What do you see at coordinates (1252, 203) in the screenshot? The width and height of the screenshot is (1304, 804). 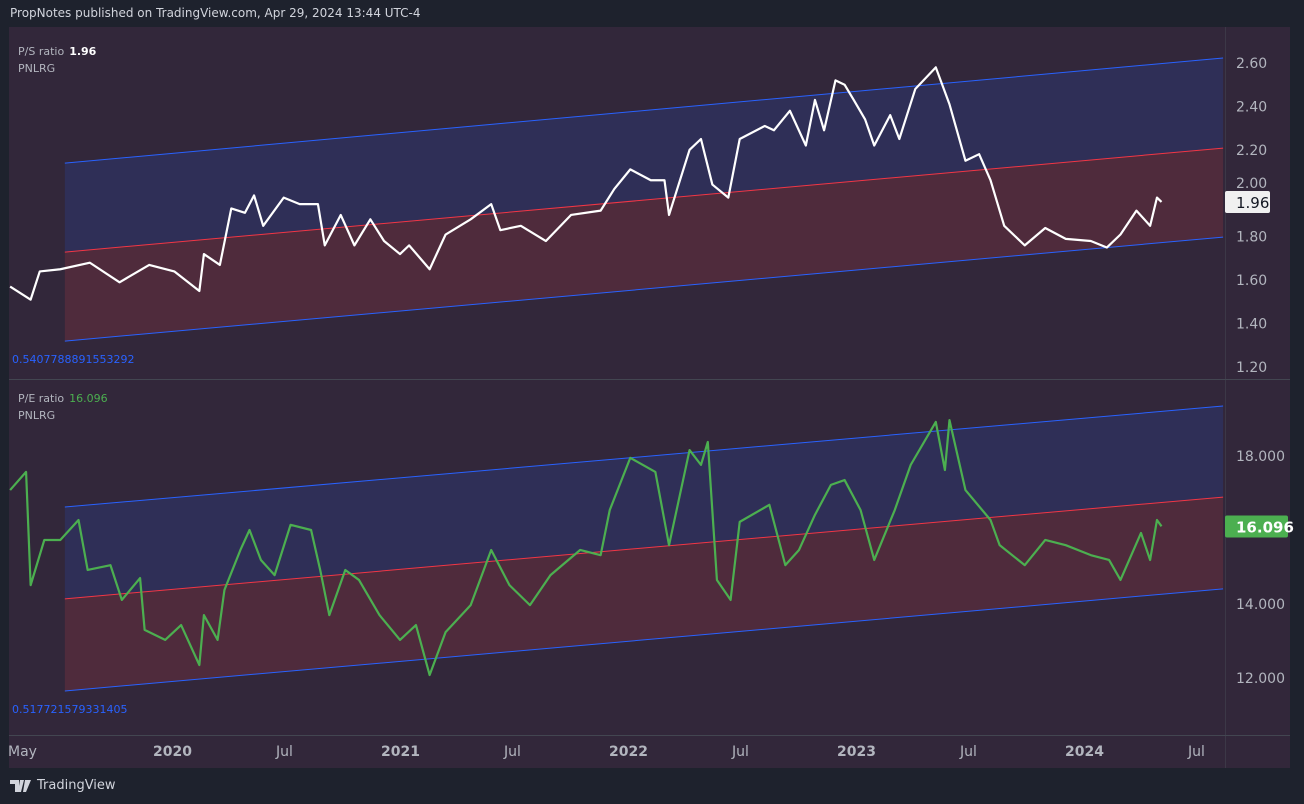 I see `ps-last-value-label: 1.96` at bounding box center [1252, 203].